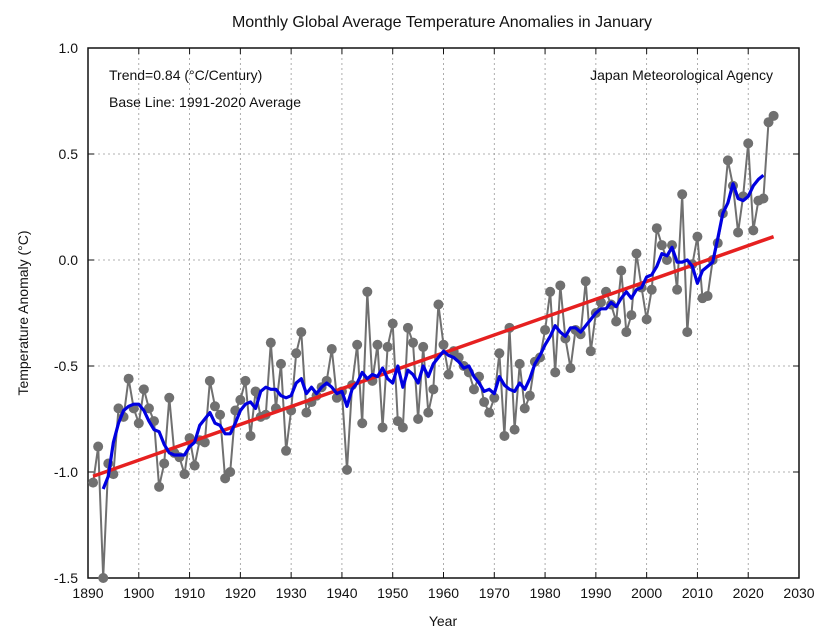 The image size is (833, 641). I want to click on y-tick-label: -1.0, so click(66, 472).